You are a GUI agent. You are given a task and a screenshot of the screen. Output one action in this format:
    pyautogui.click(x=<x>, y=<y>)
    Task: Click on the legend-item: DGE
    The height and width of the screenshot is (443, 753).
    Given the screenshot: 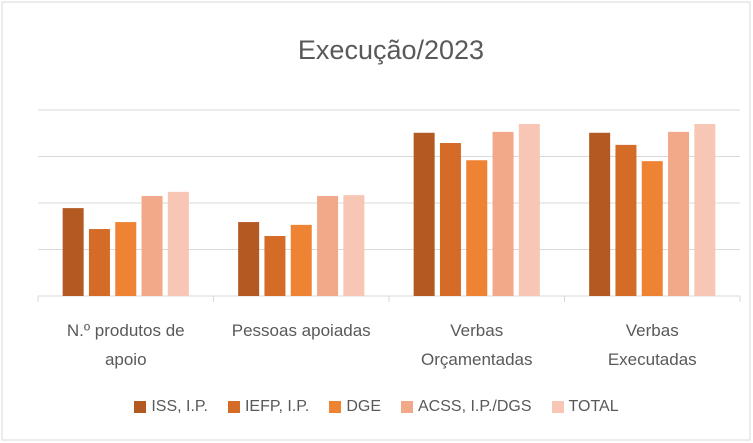 What is the action you would take?
    pyautogui.click(x=355, y=407)
    